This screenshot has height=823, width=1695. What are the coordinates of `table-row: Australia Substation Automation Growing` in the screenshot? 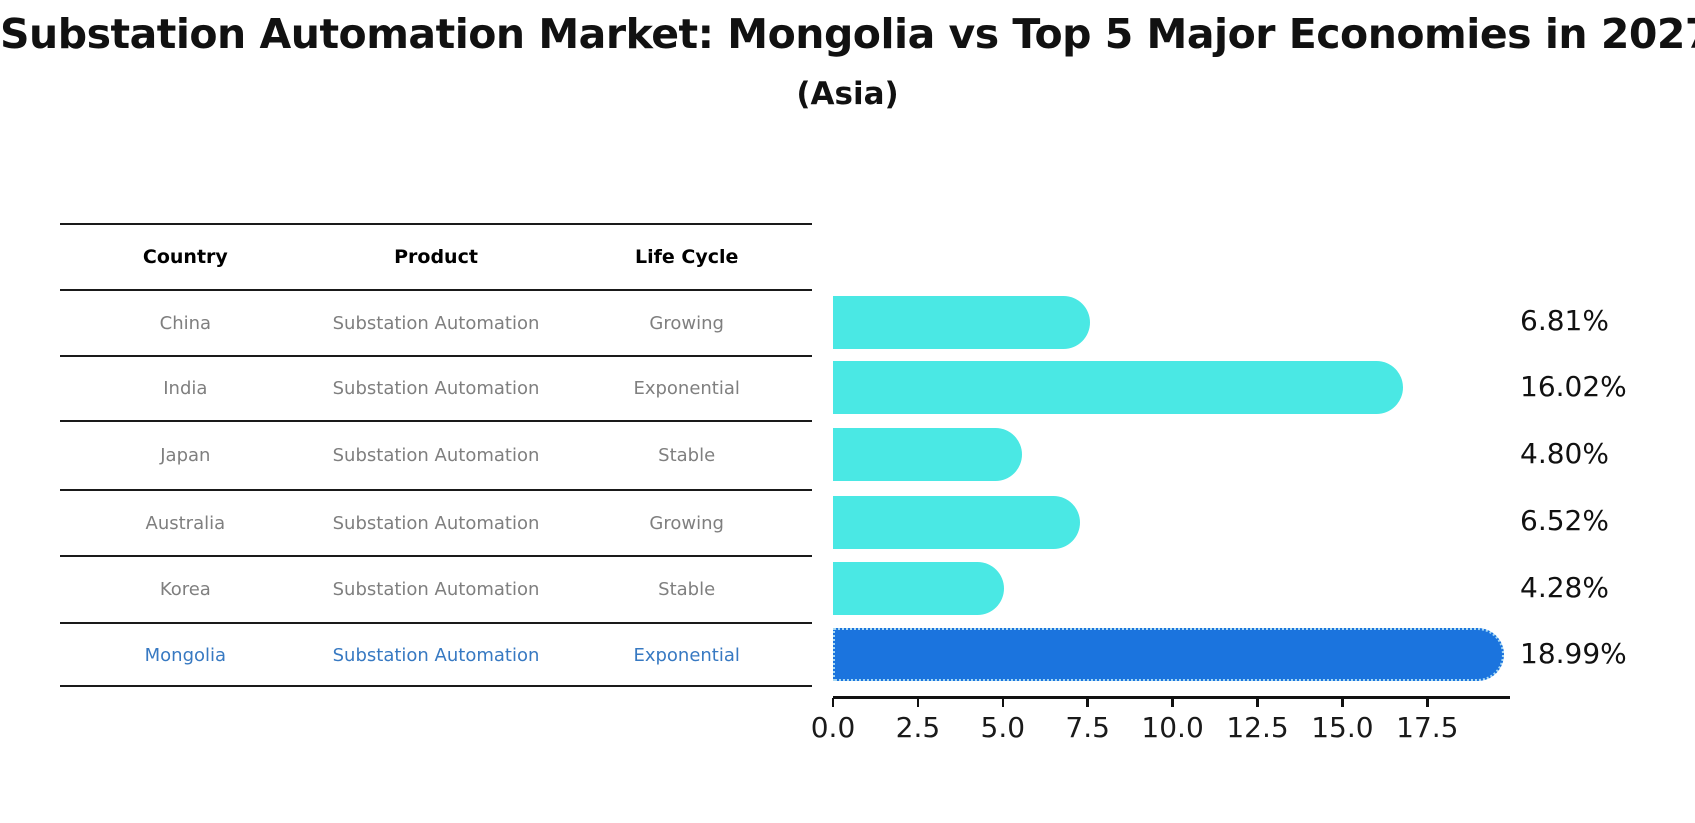 It's located at (436, 522).